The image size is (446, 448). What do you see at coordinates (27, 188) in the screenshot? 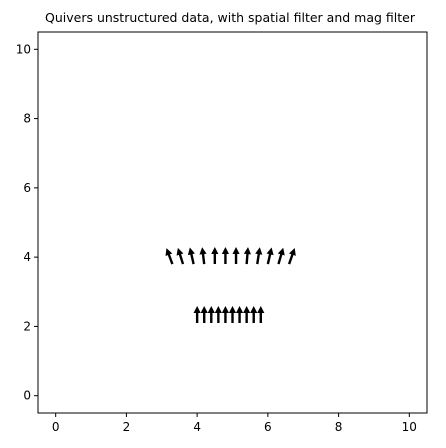
I see `y-tick-label: 6` at bounding box center [27, 188].